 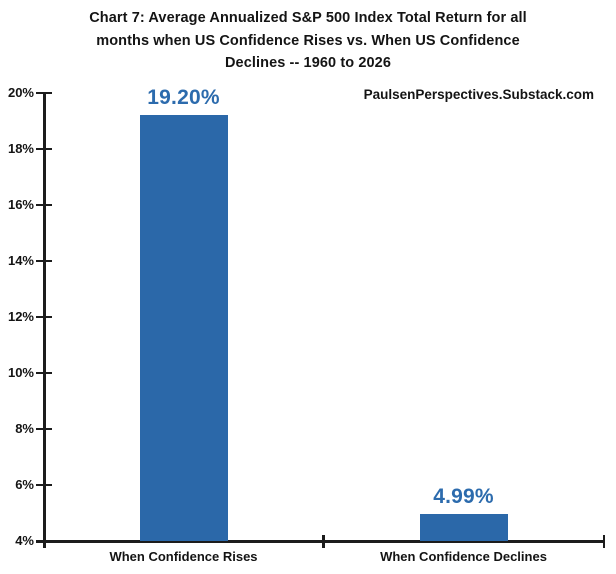 I want to click on y-tick-label: 14%, so click(x=20, y=261).